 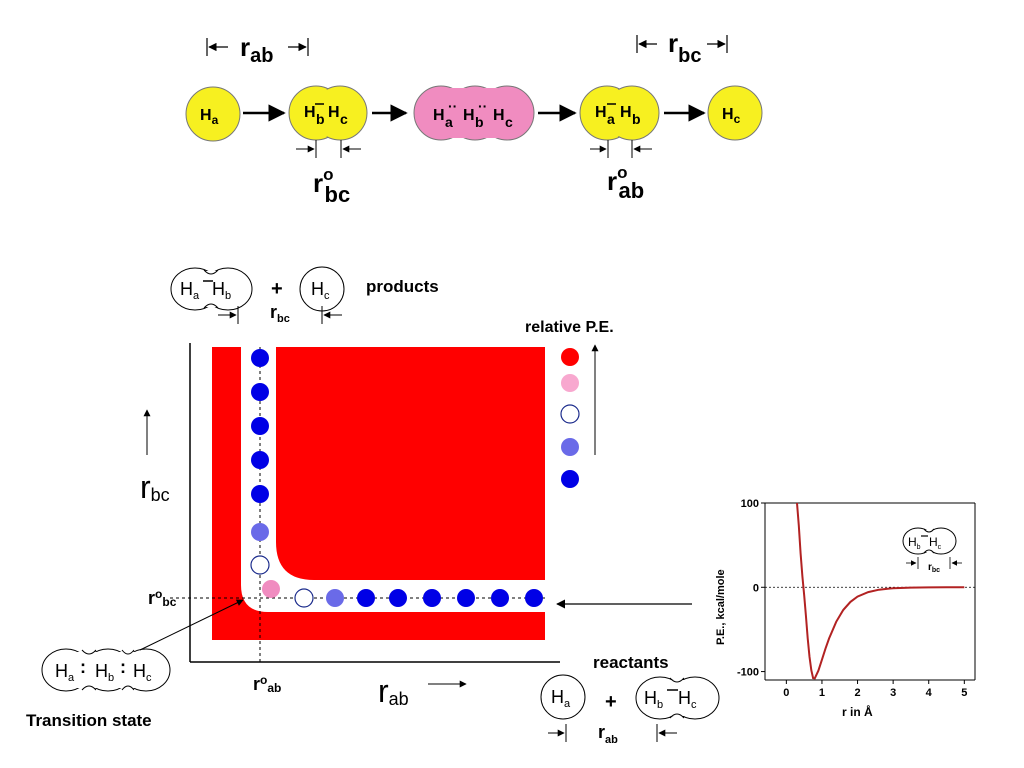 I want to click on species-transition: H a ·· H b ·· H c, so click(x=474, y=113).